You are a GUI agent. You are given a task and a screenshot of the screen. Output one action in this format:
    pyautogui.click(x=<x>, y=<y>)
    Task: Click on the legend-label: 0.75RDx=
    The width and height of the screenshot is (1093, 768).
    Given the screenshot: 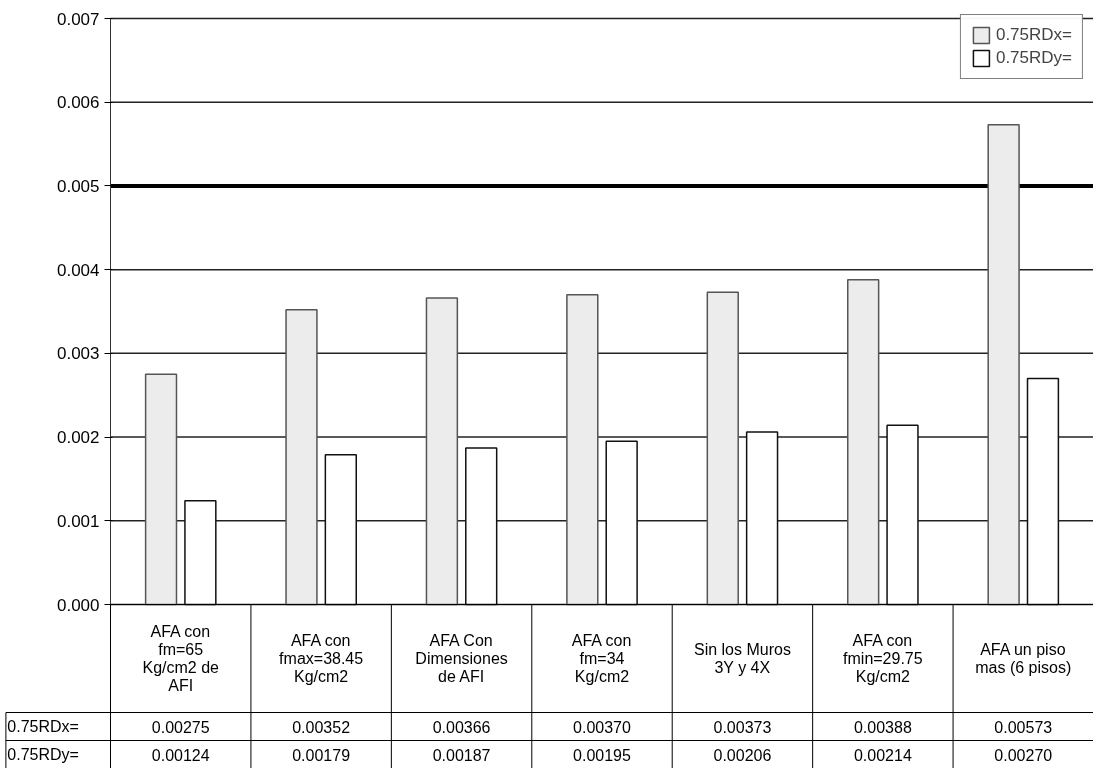 What is the action you would take?
    pyautogui.click(x=1033, y=35)
    